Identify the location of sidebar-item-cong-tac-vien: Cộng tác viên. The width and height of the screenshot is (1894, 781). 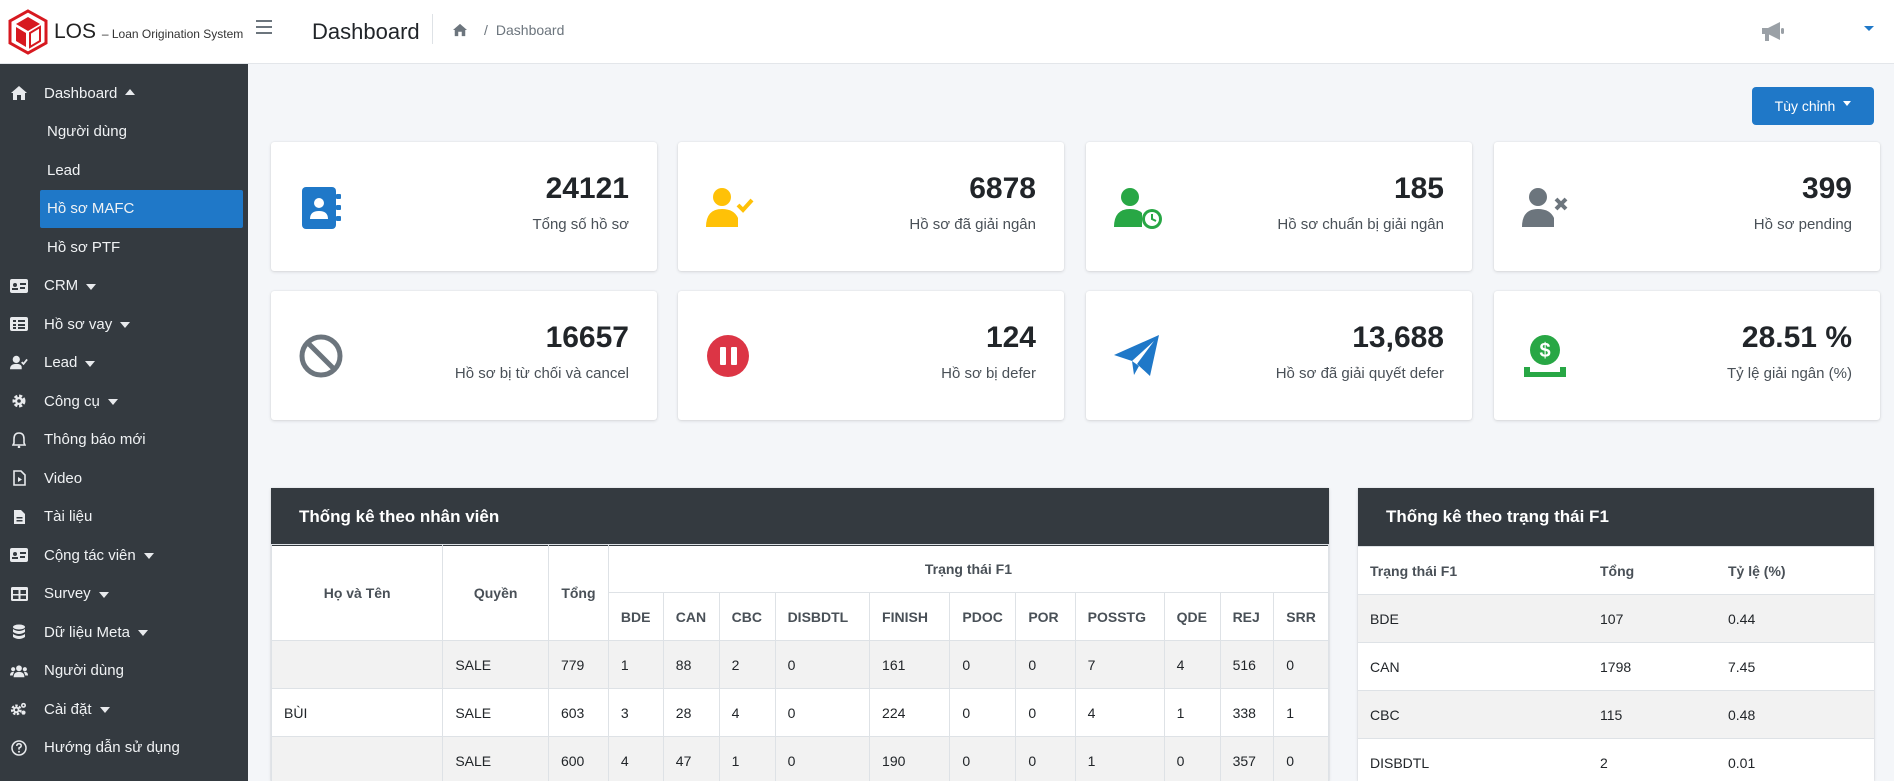
(124, 555).